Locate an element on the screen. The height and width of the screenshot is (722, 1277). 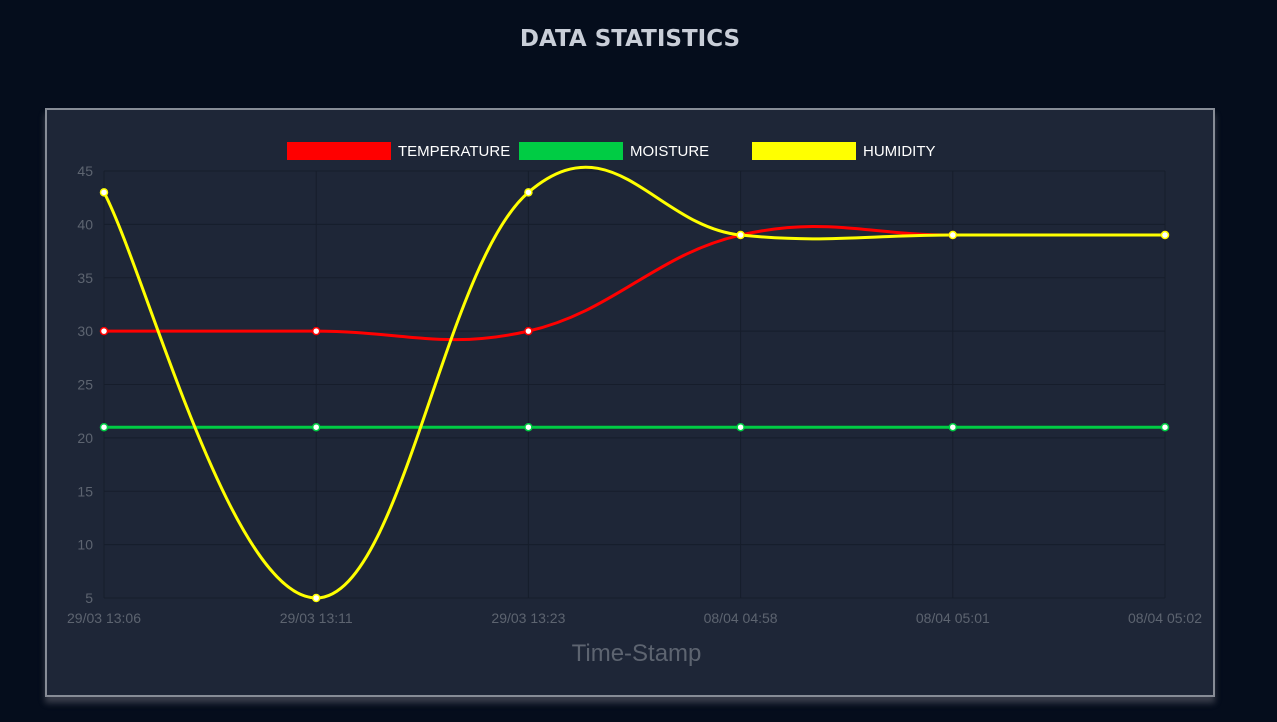
page-title: DATA STATISTICS is located at coordinates (630, 39).